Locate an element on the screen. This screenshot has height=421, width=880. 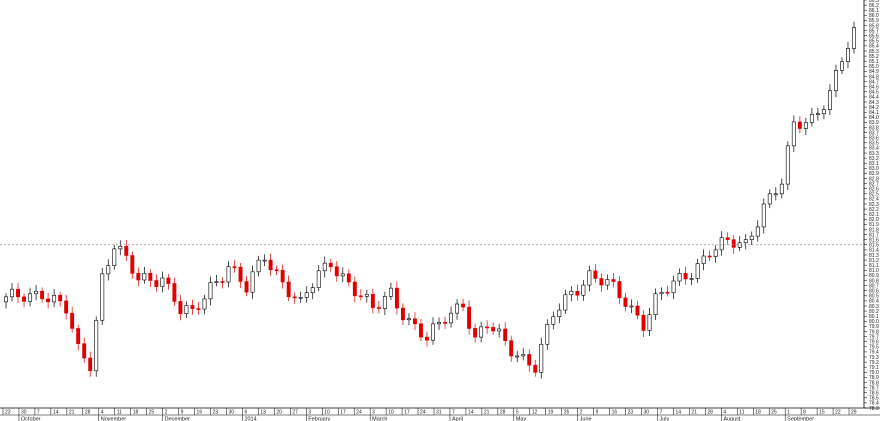
y-tick-label: 80.2 is located at coordinates (874, 312).